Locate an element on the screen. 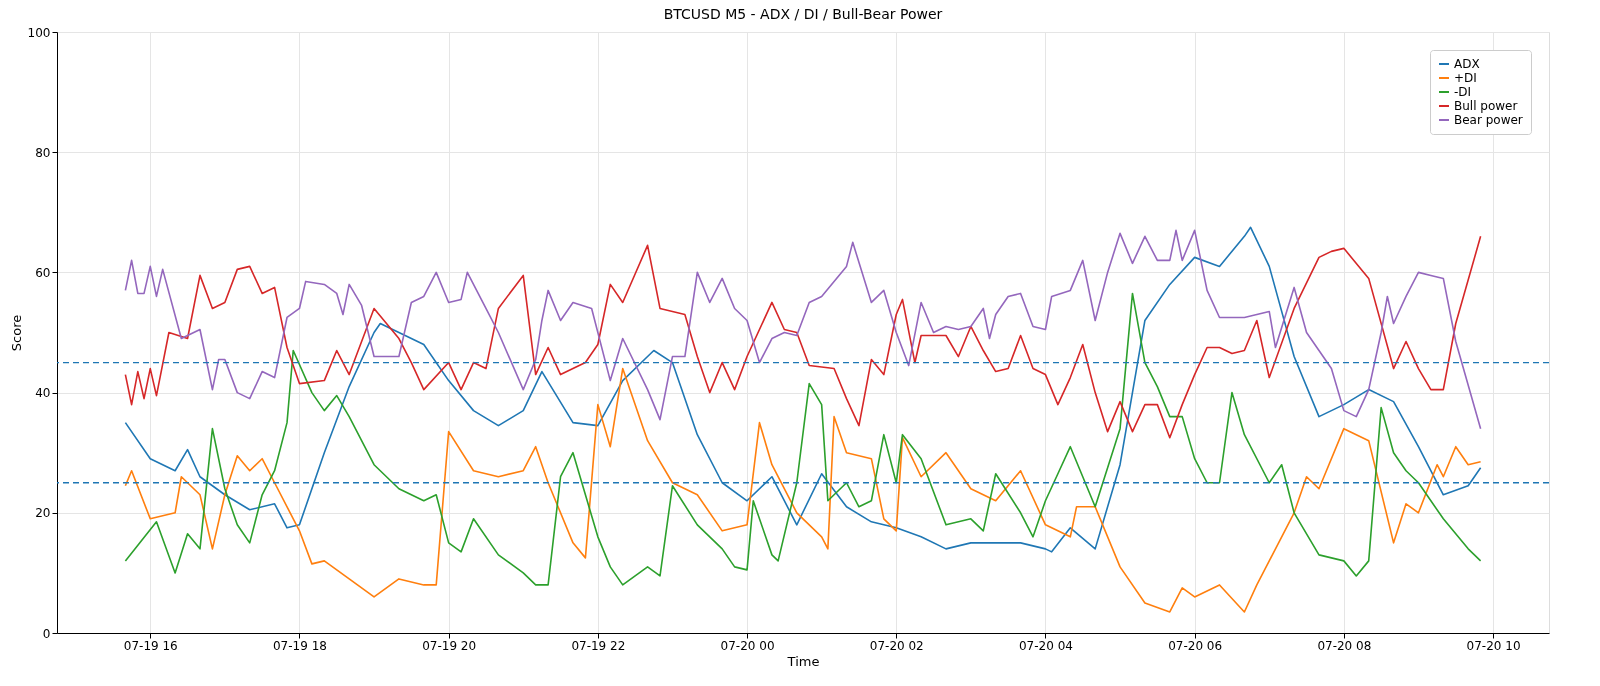 This screenshot has height=686, width=1600. x-axis-title: Time is located at coordinates (803, 661).